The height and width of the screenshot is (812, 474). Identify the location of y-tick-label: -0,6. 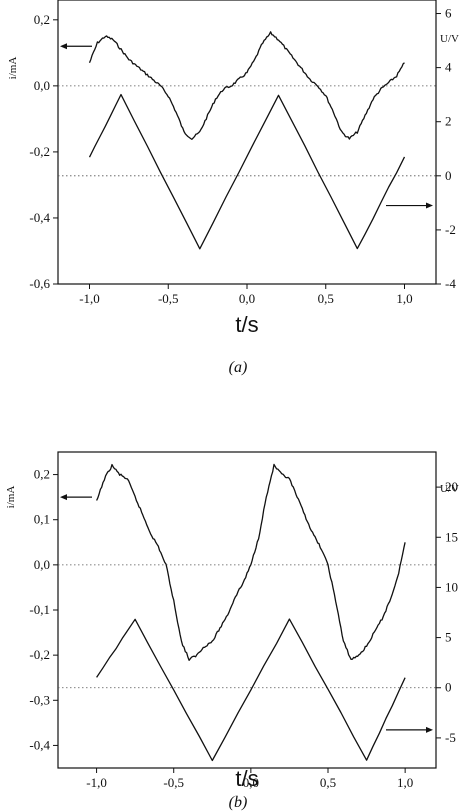
(39, 283).